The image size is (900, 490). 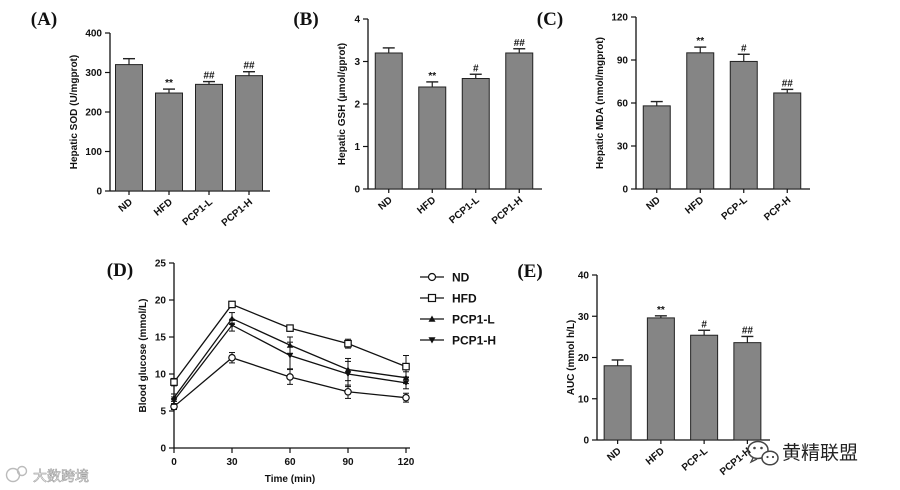 What do you see at coordinates (232, 462) in the screenshot?
I see `x-tick-label: 30` at bounding box center [232, 462].